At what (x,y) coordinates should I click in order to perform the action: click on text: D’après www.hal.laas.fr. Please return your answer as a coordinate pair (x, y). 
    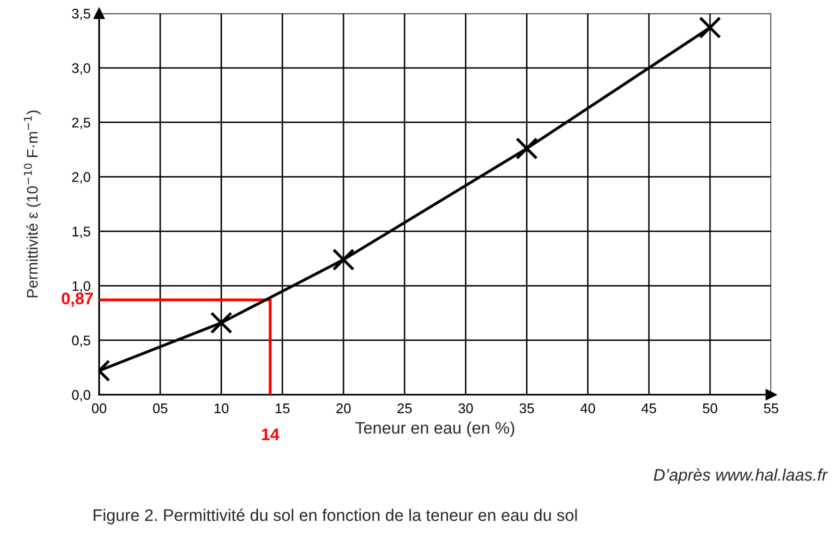
    Looking at the image, I should click on (741, 476).